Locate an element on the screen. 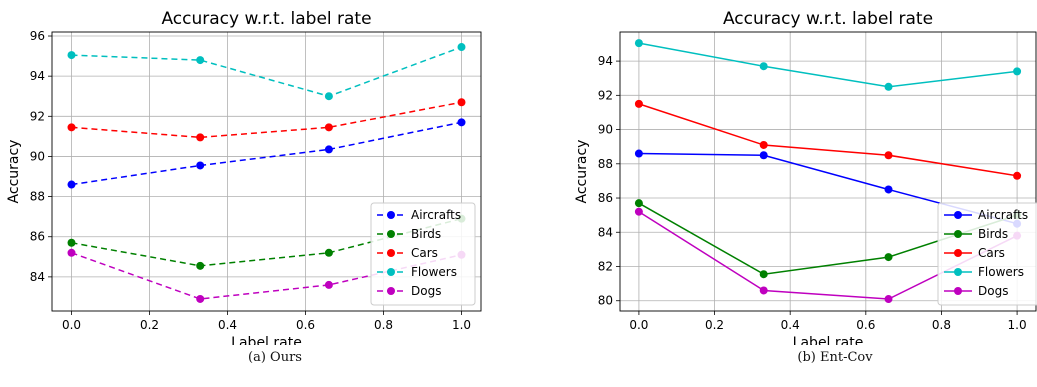 The width and height of the screenshot is (1037, 387). chart-b-legend-cars-marker is located at coordinates (958, 253).